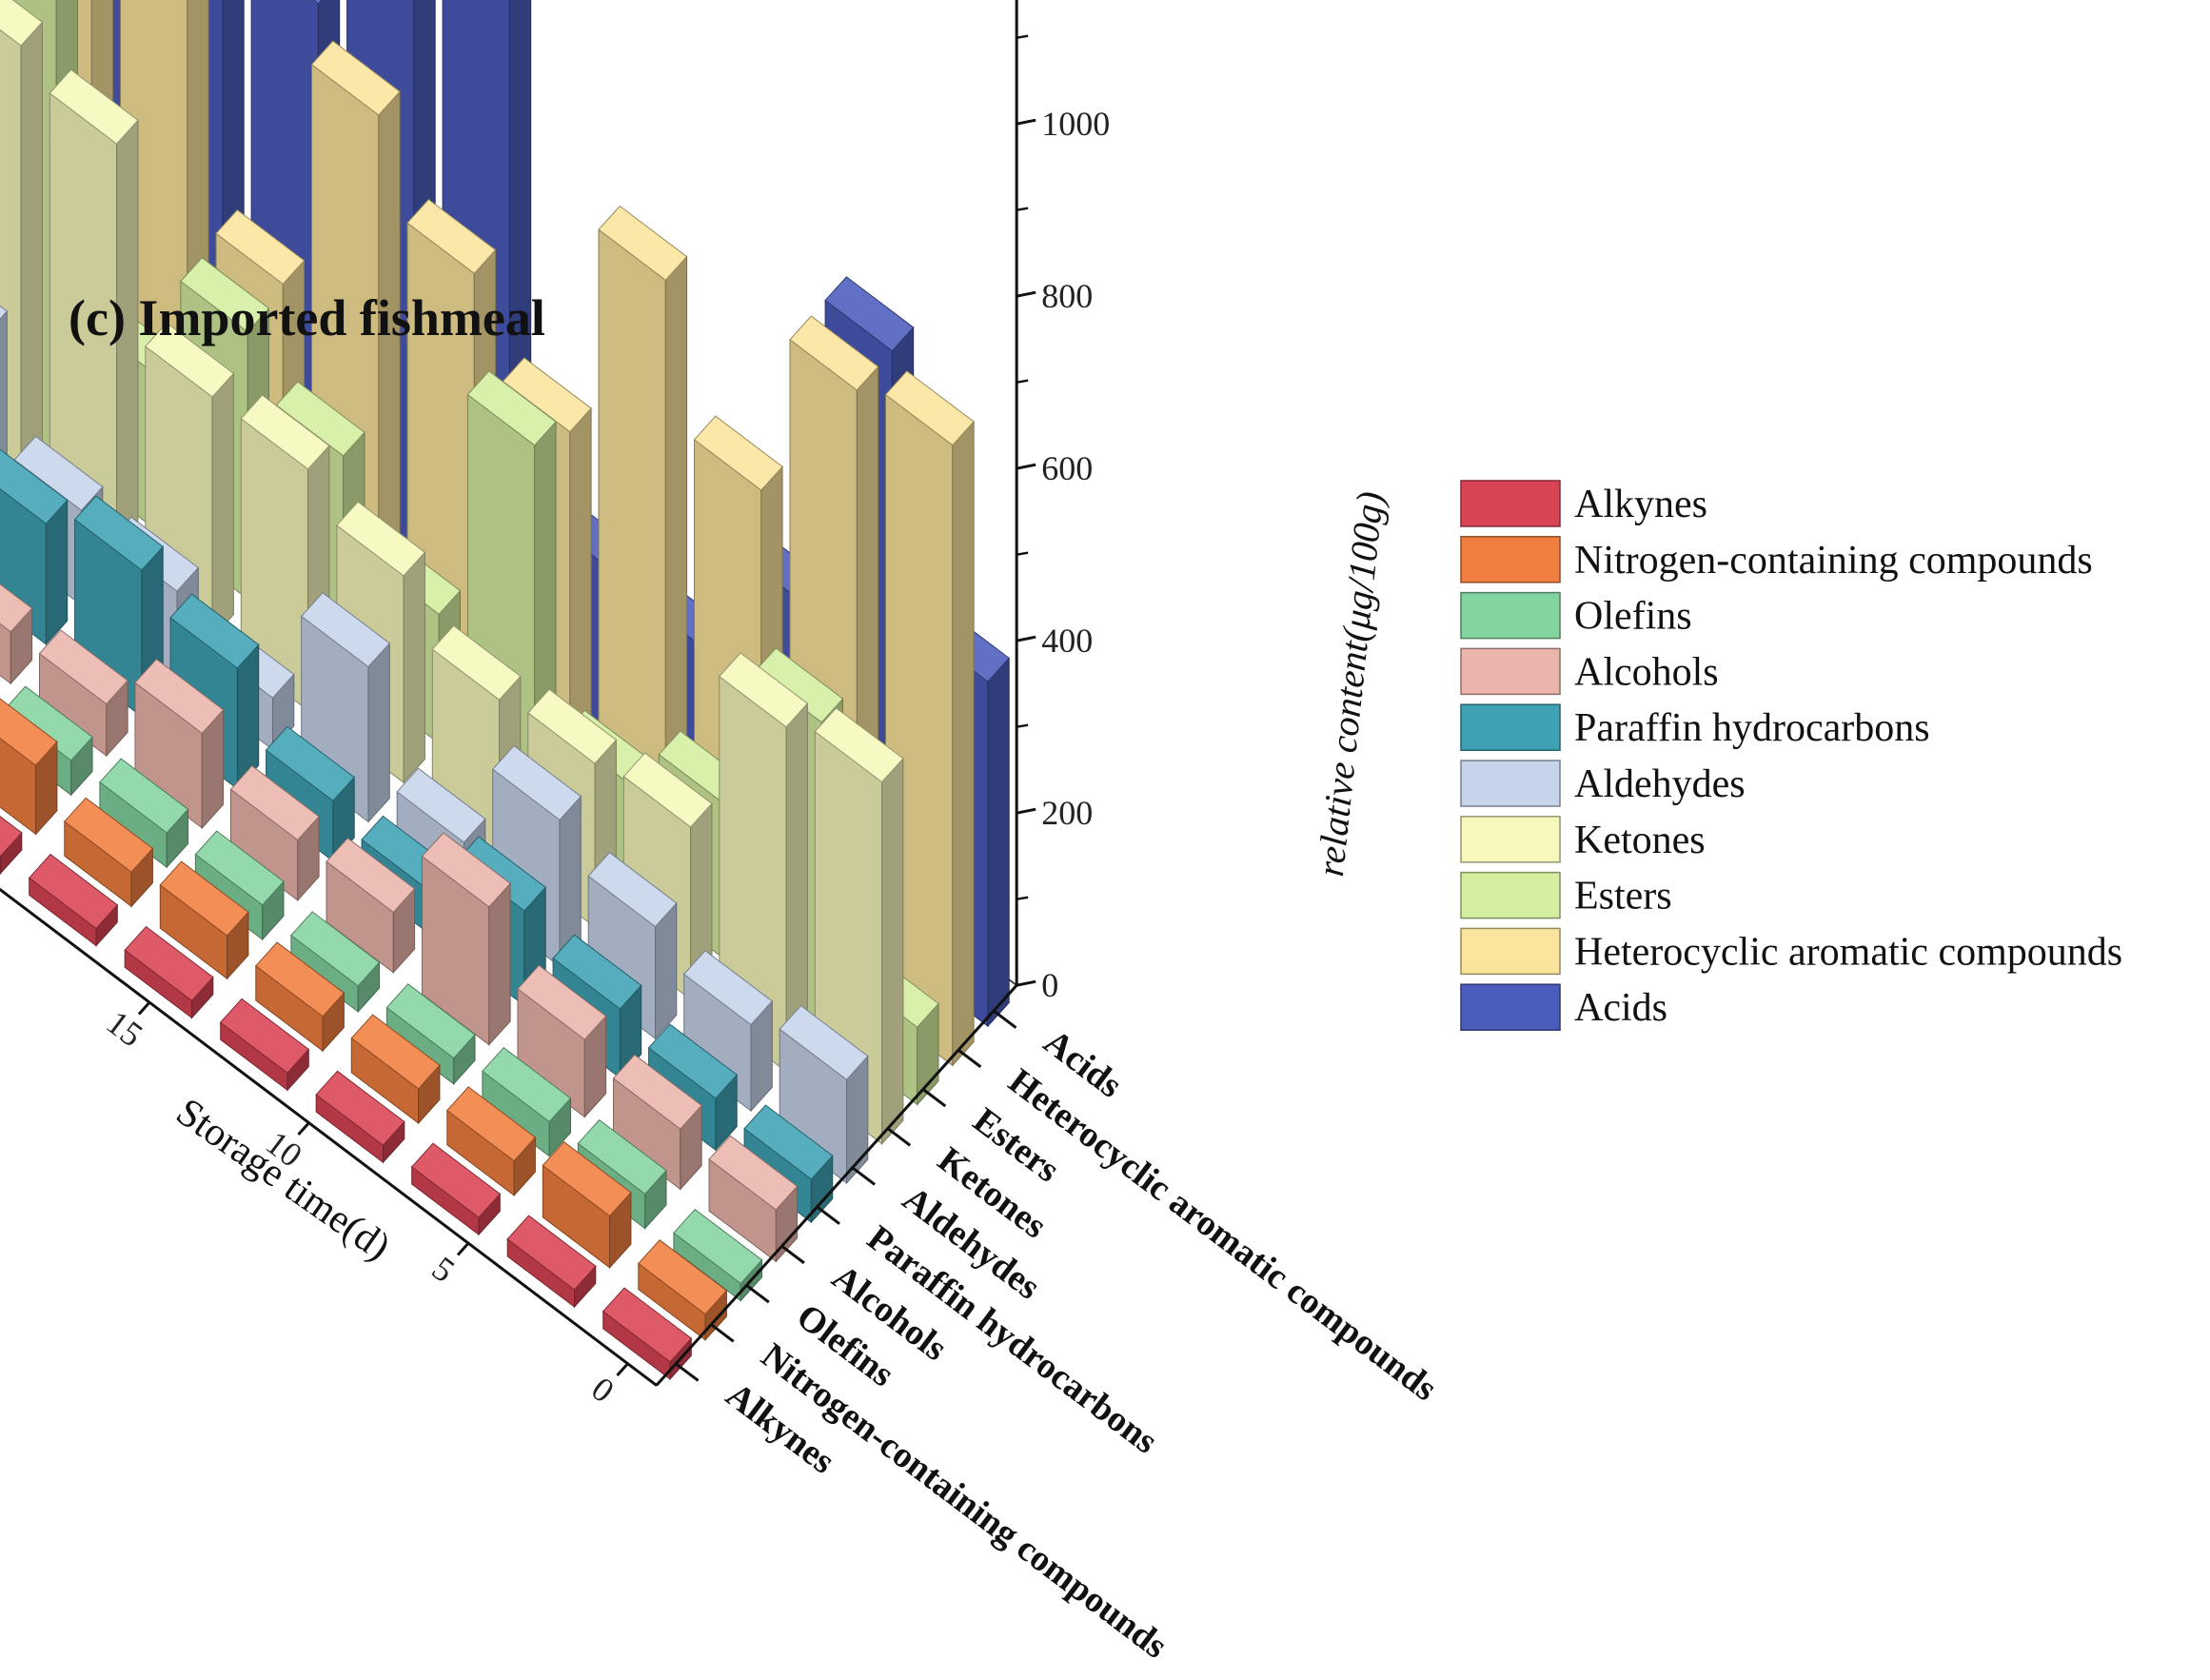 This screenshot has height=1680, width=2210. Describe the element at coordinates (307, 318) in the screenshot. I see `chart-title: (c) Imported fishmeal` at that location.